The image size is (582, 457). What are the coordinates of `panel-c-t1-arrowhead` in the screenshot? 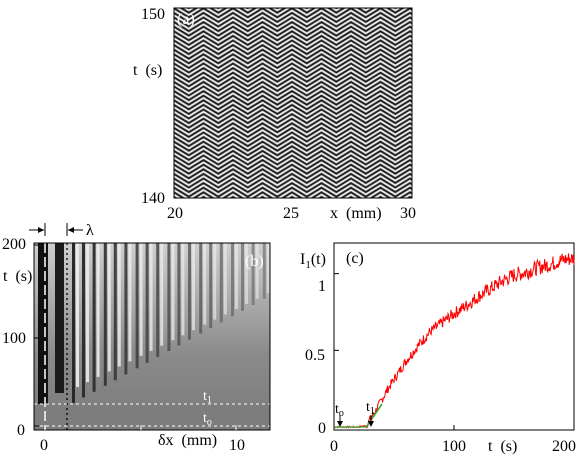 It's located at (371, 424).